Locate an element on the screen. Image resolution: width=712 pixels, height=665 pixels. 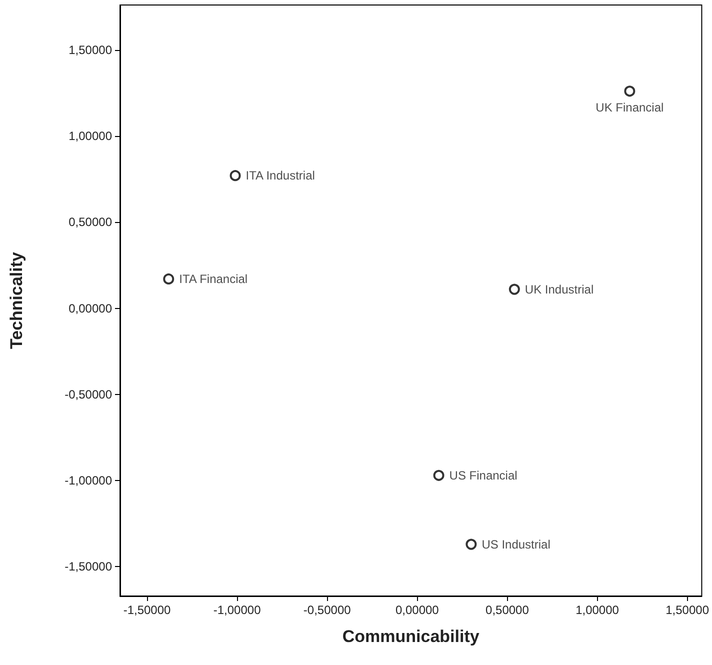
x-tick-label: 0,50000 is located at coordinates (508, 610).